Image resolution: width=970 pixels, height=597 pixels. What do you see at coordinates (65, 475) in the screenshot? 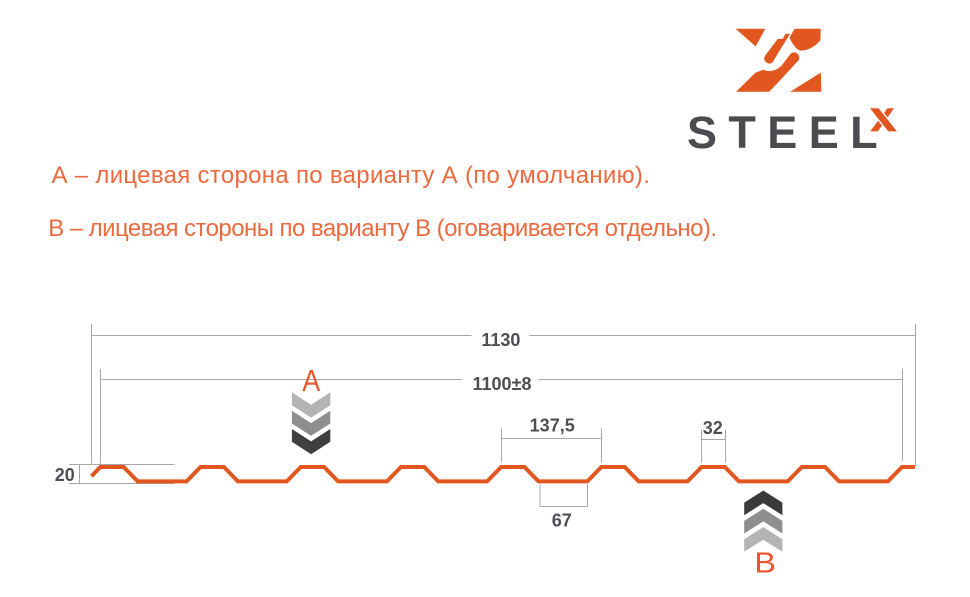
I see `svg-text: 20` at bounding box center [65, 475].